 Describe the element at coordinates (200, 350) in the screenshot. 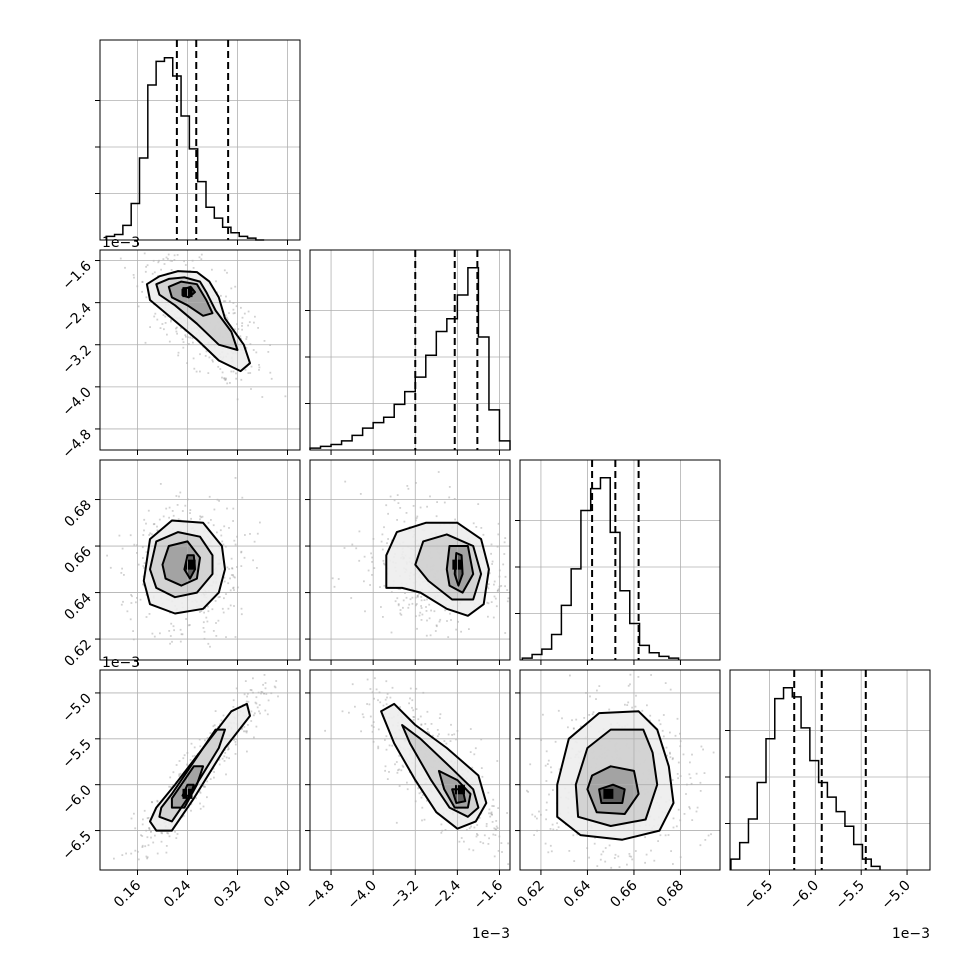

I see `panel-frame-r1-c0` at that location.